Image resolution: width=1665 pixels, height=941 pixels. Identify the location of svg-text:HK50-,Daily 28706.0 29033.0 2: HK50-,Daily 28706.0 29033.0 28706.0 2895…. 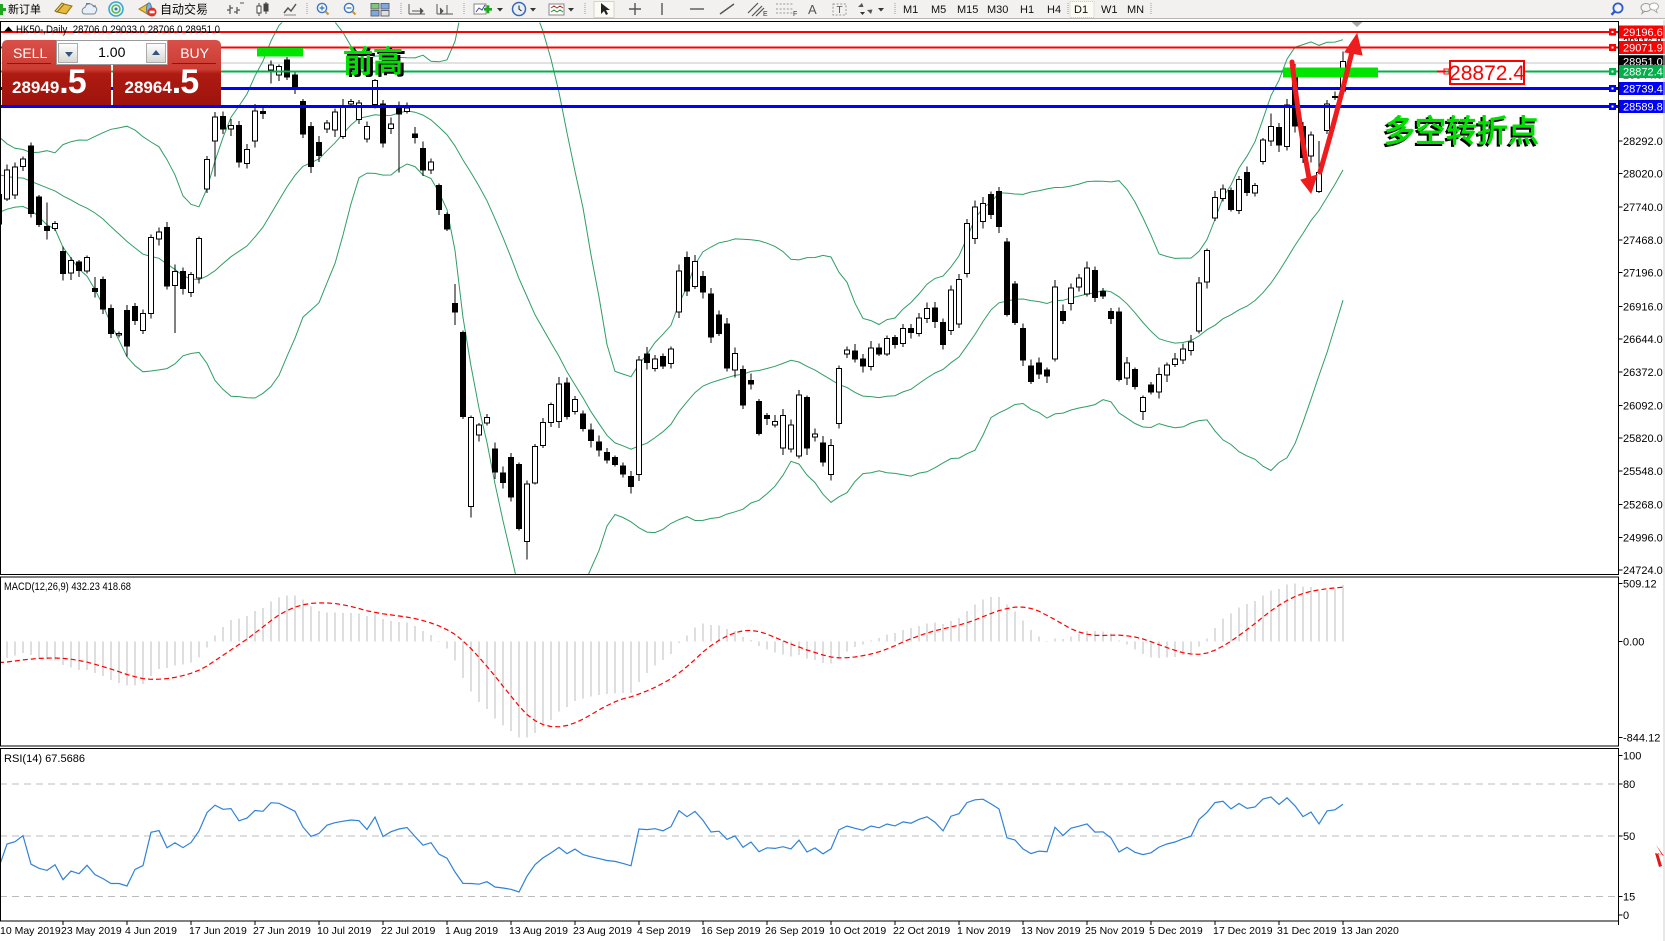
(118, 30).